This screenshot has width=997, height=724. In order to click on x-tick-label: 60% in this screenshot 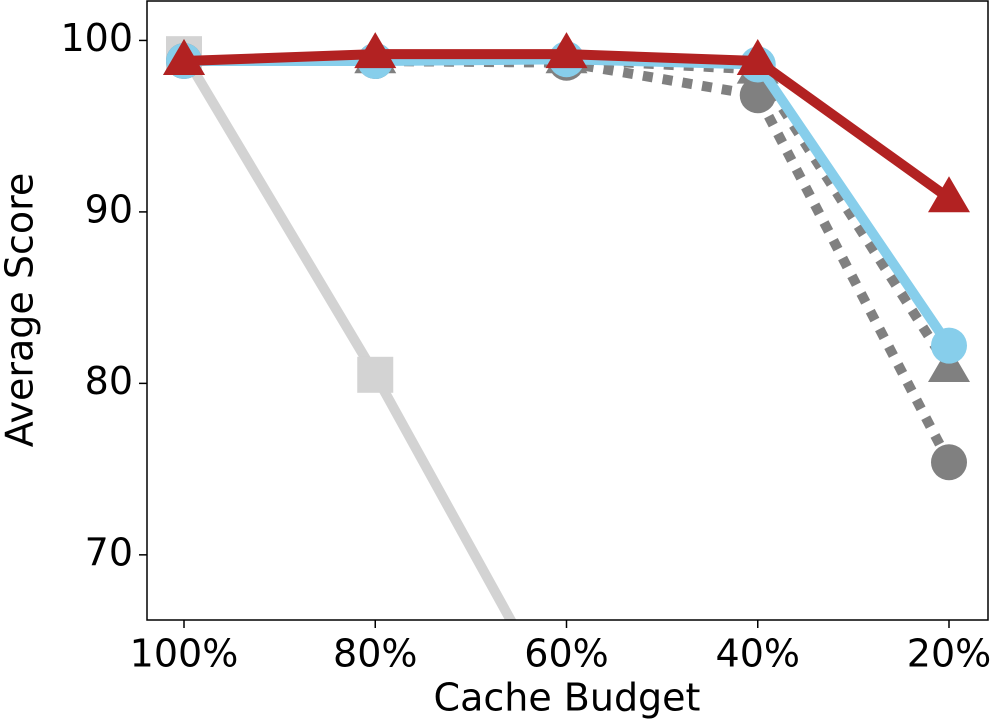, I will do `click(566, 654)`.